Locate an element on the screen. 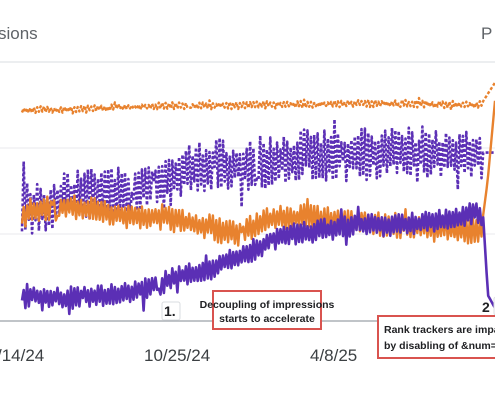 This screenshot has height=400, width=495. left-axis-title: sions is located at coordinates (19, 33).